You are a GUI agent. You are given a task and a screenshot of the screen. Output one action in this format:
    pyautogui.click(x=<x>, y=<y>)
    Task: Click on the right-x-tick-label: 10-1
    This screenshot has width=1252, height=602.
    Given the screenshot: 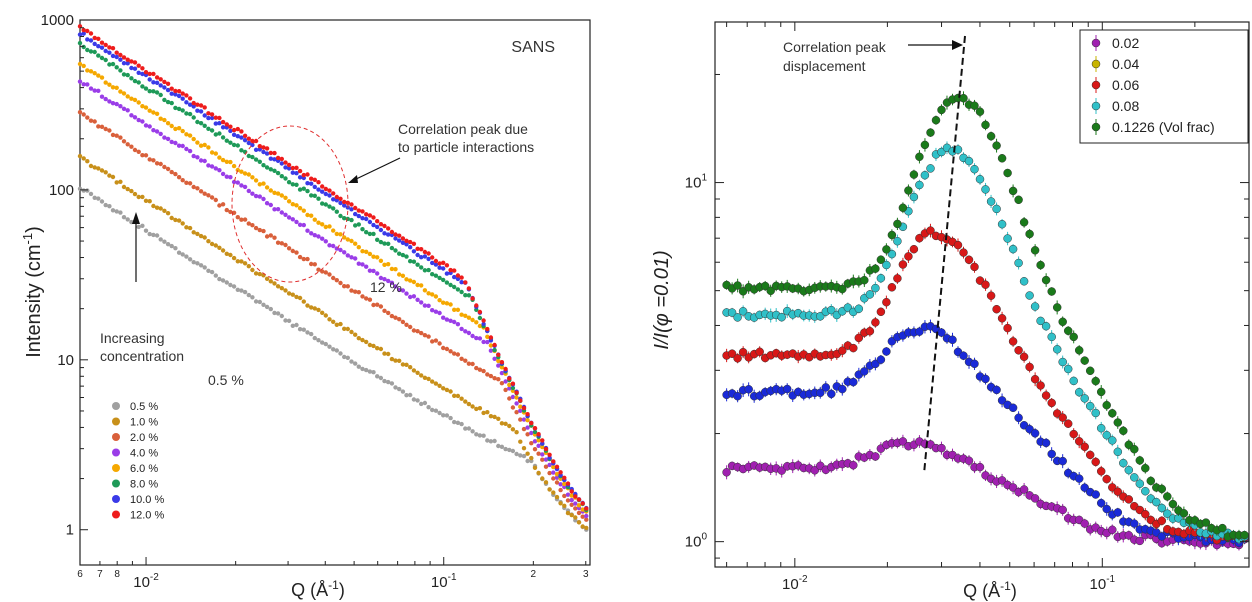 What is the action you would take?
    pyautogui.click(x=1103, y=583)
    